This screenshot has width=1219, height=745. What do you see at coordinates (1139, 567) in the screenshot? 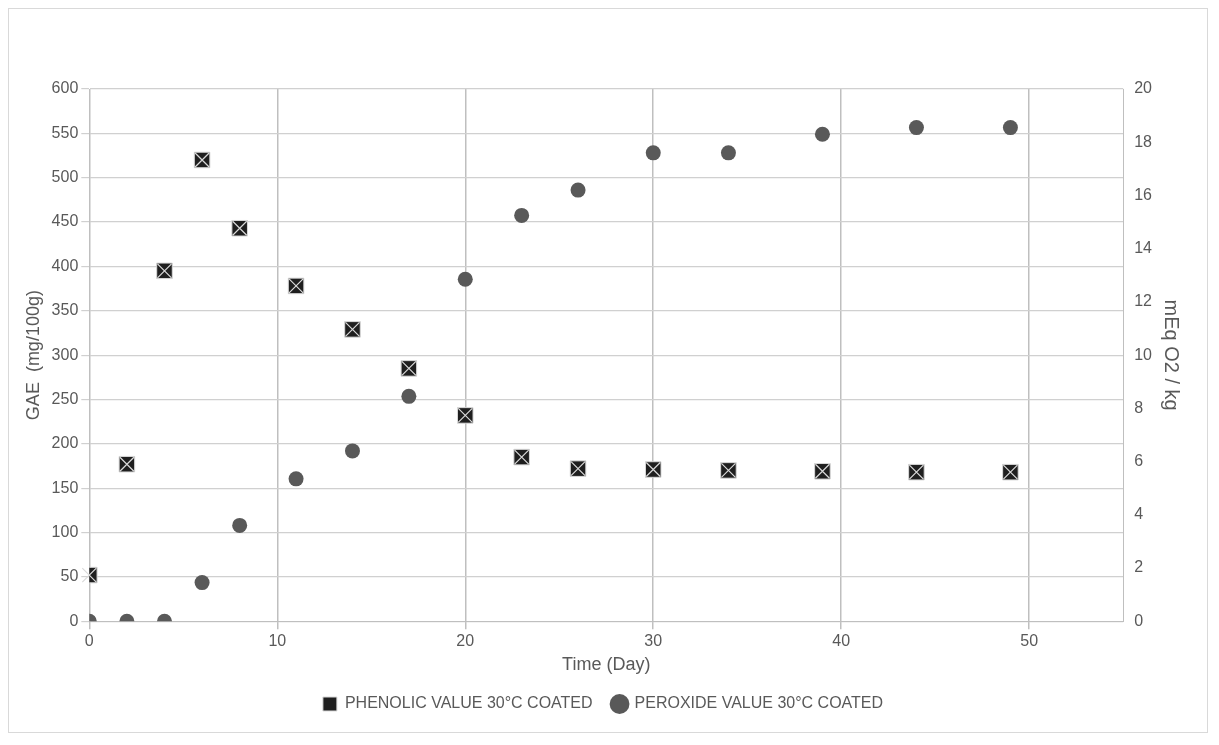
I see `y2-tick-label: 2` at bounding box center [1139, 567].